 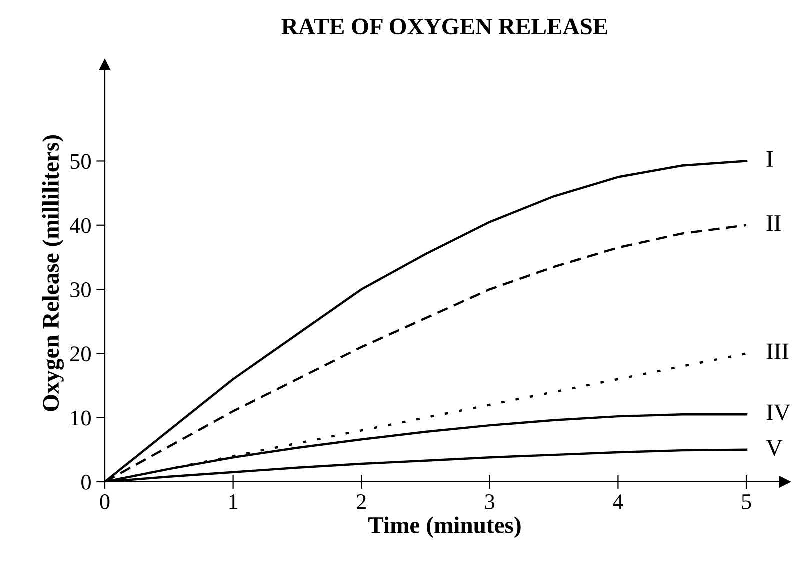 I want to click on y-tick-label: 30, so click(x=80, y=290).